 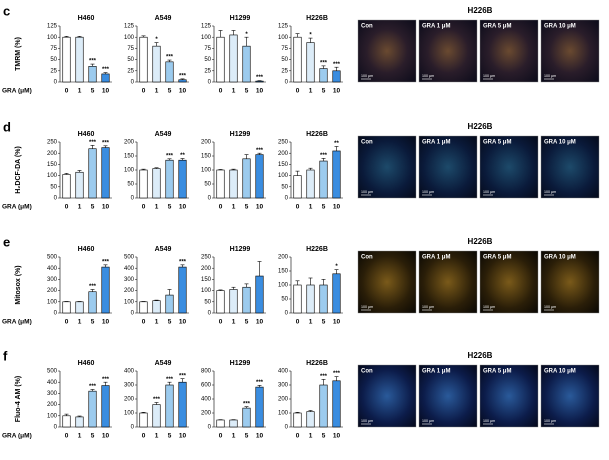 What do you see at coordinates (283, 27) in the screenshot?
I see `y-tick-label: 125` at bounding box center [283, 27].